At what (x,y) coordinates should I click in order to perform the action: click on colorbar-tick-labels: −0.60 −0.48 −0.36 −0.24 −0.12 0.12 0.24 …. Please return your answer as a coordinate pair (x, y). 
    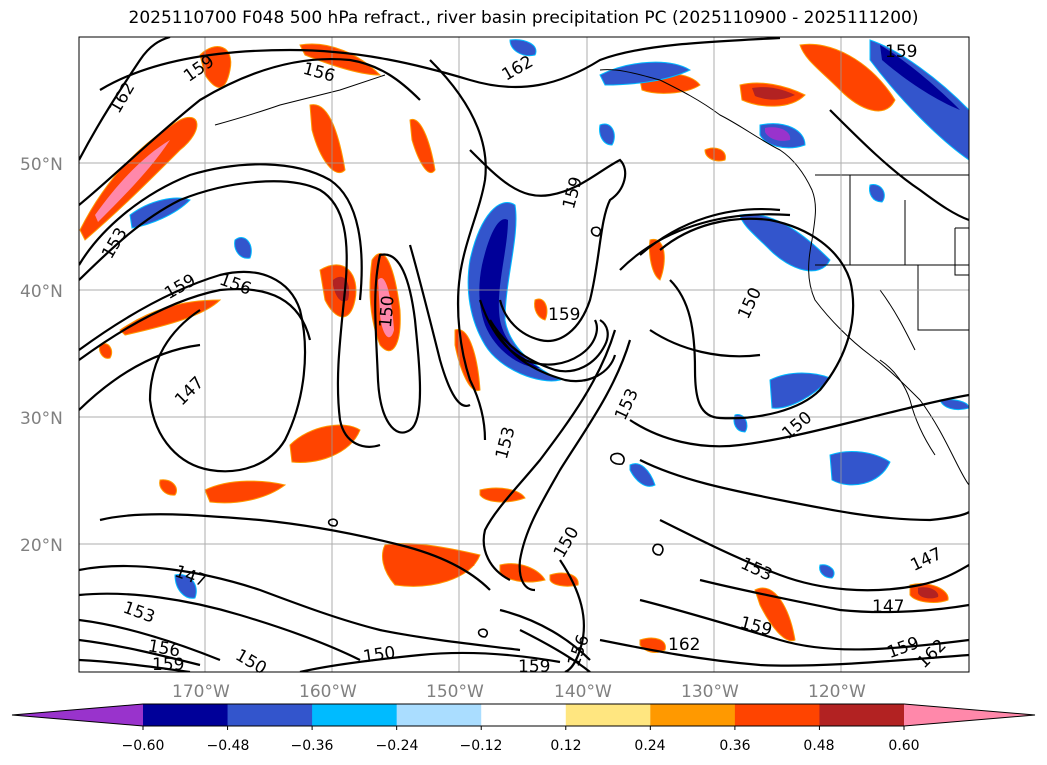
    Looking at the image, I should click on (521, 746).